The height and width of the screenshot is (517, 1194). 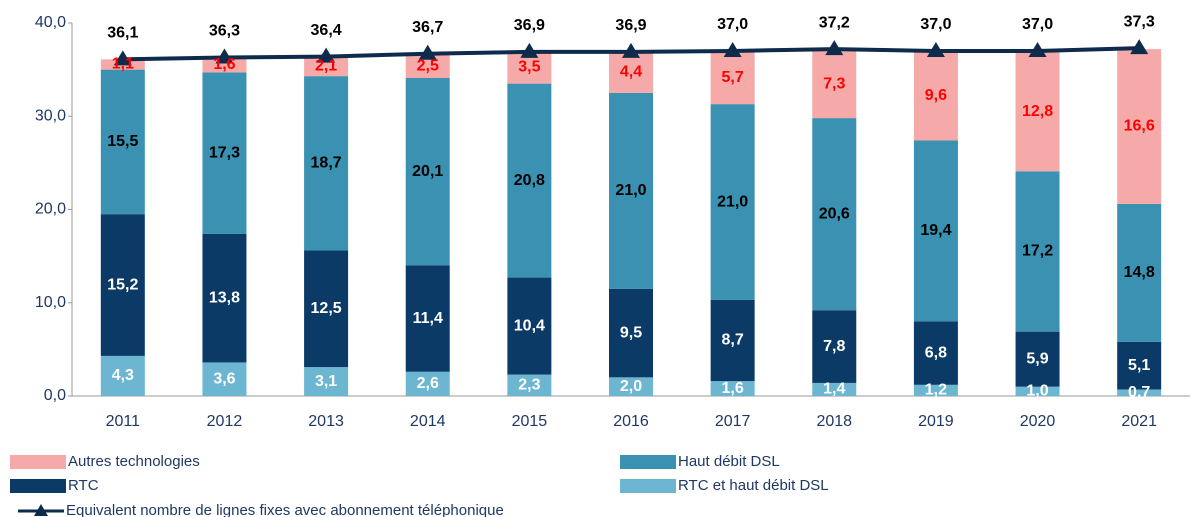 What do you see at coordinates (1139, 392) in the screenshot?
I see `data-label: 0,7` at bounding box center [1139, 392].